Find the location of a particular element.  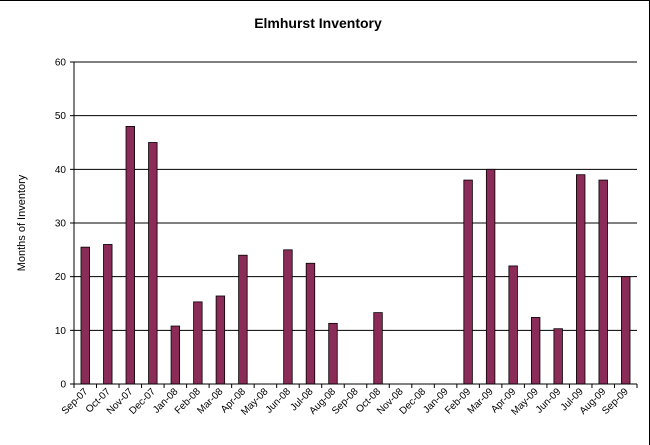

y-tick-label: 0 is located at coordinates (63, 385).